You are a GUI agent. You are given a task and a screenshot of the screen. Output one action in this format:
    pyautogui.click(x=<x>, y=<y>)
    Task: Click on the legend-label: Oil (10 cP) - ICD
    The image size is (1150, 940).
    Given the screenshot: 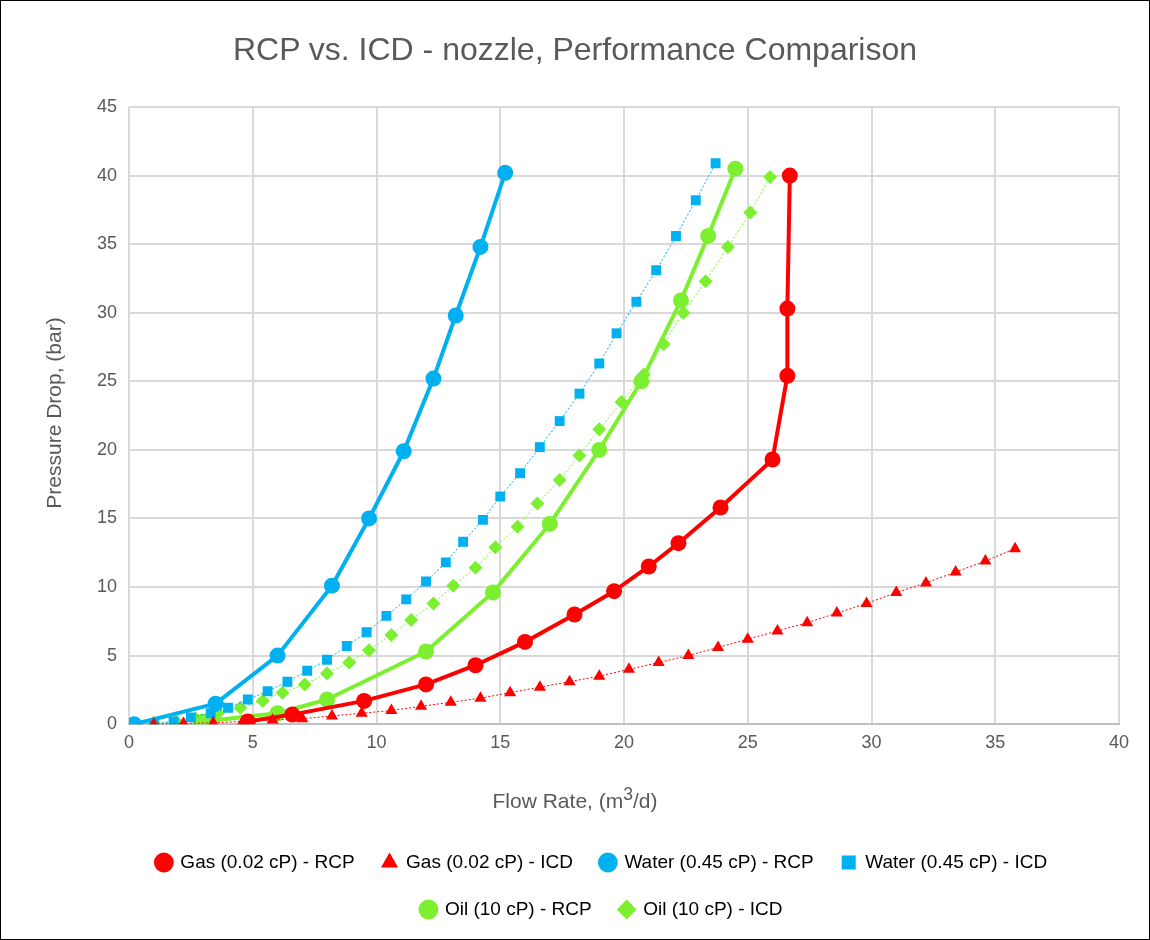 What is the action you would take?
    pyautogui.click(x=713, y=908)
    